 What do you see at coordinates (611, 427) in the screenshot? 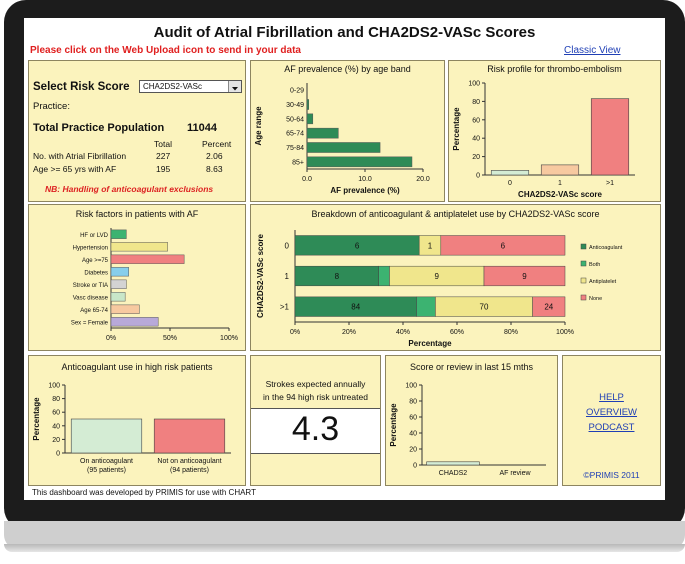
I see `podcast-link: PODCAST` at bounding box center [611, 427].